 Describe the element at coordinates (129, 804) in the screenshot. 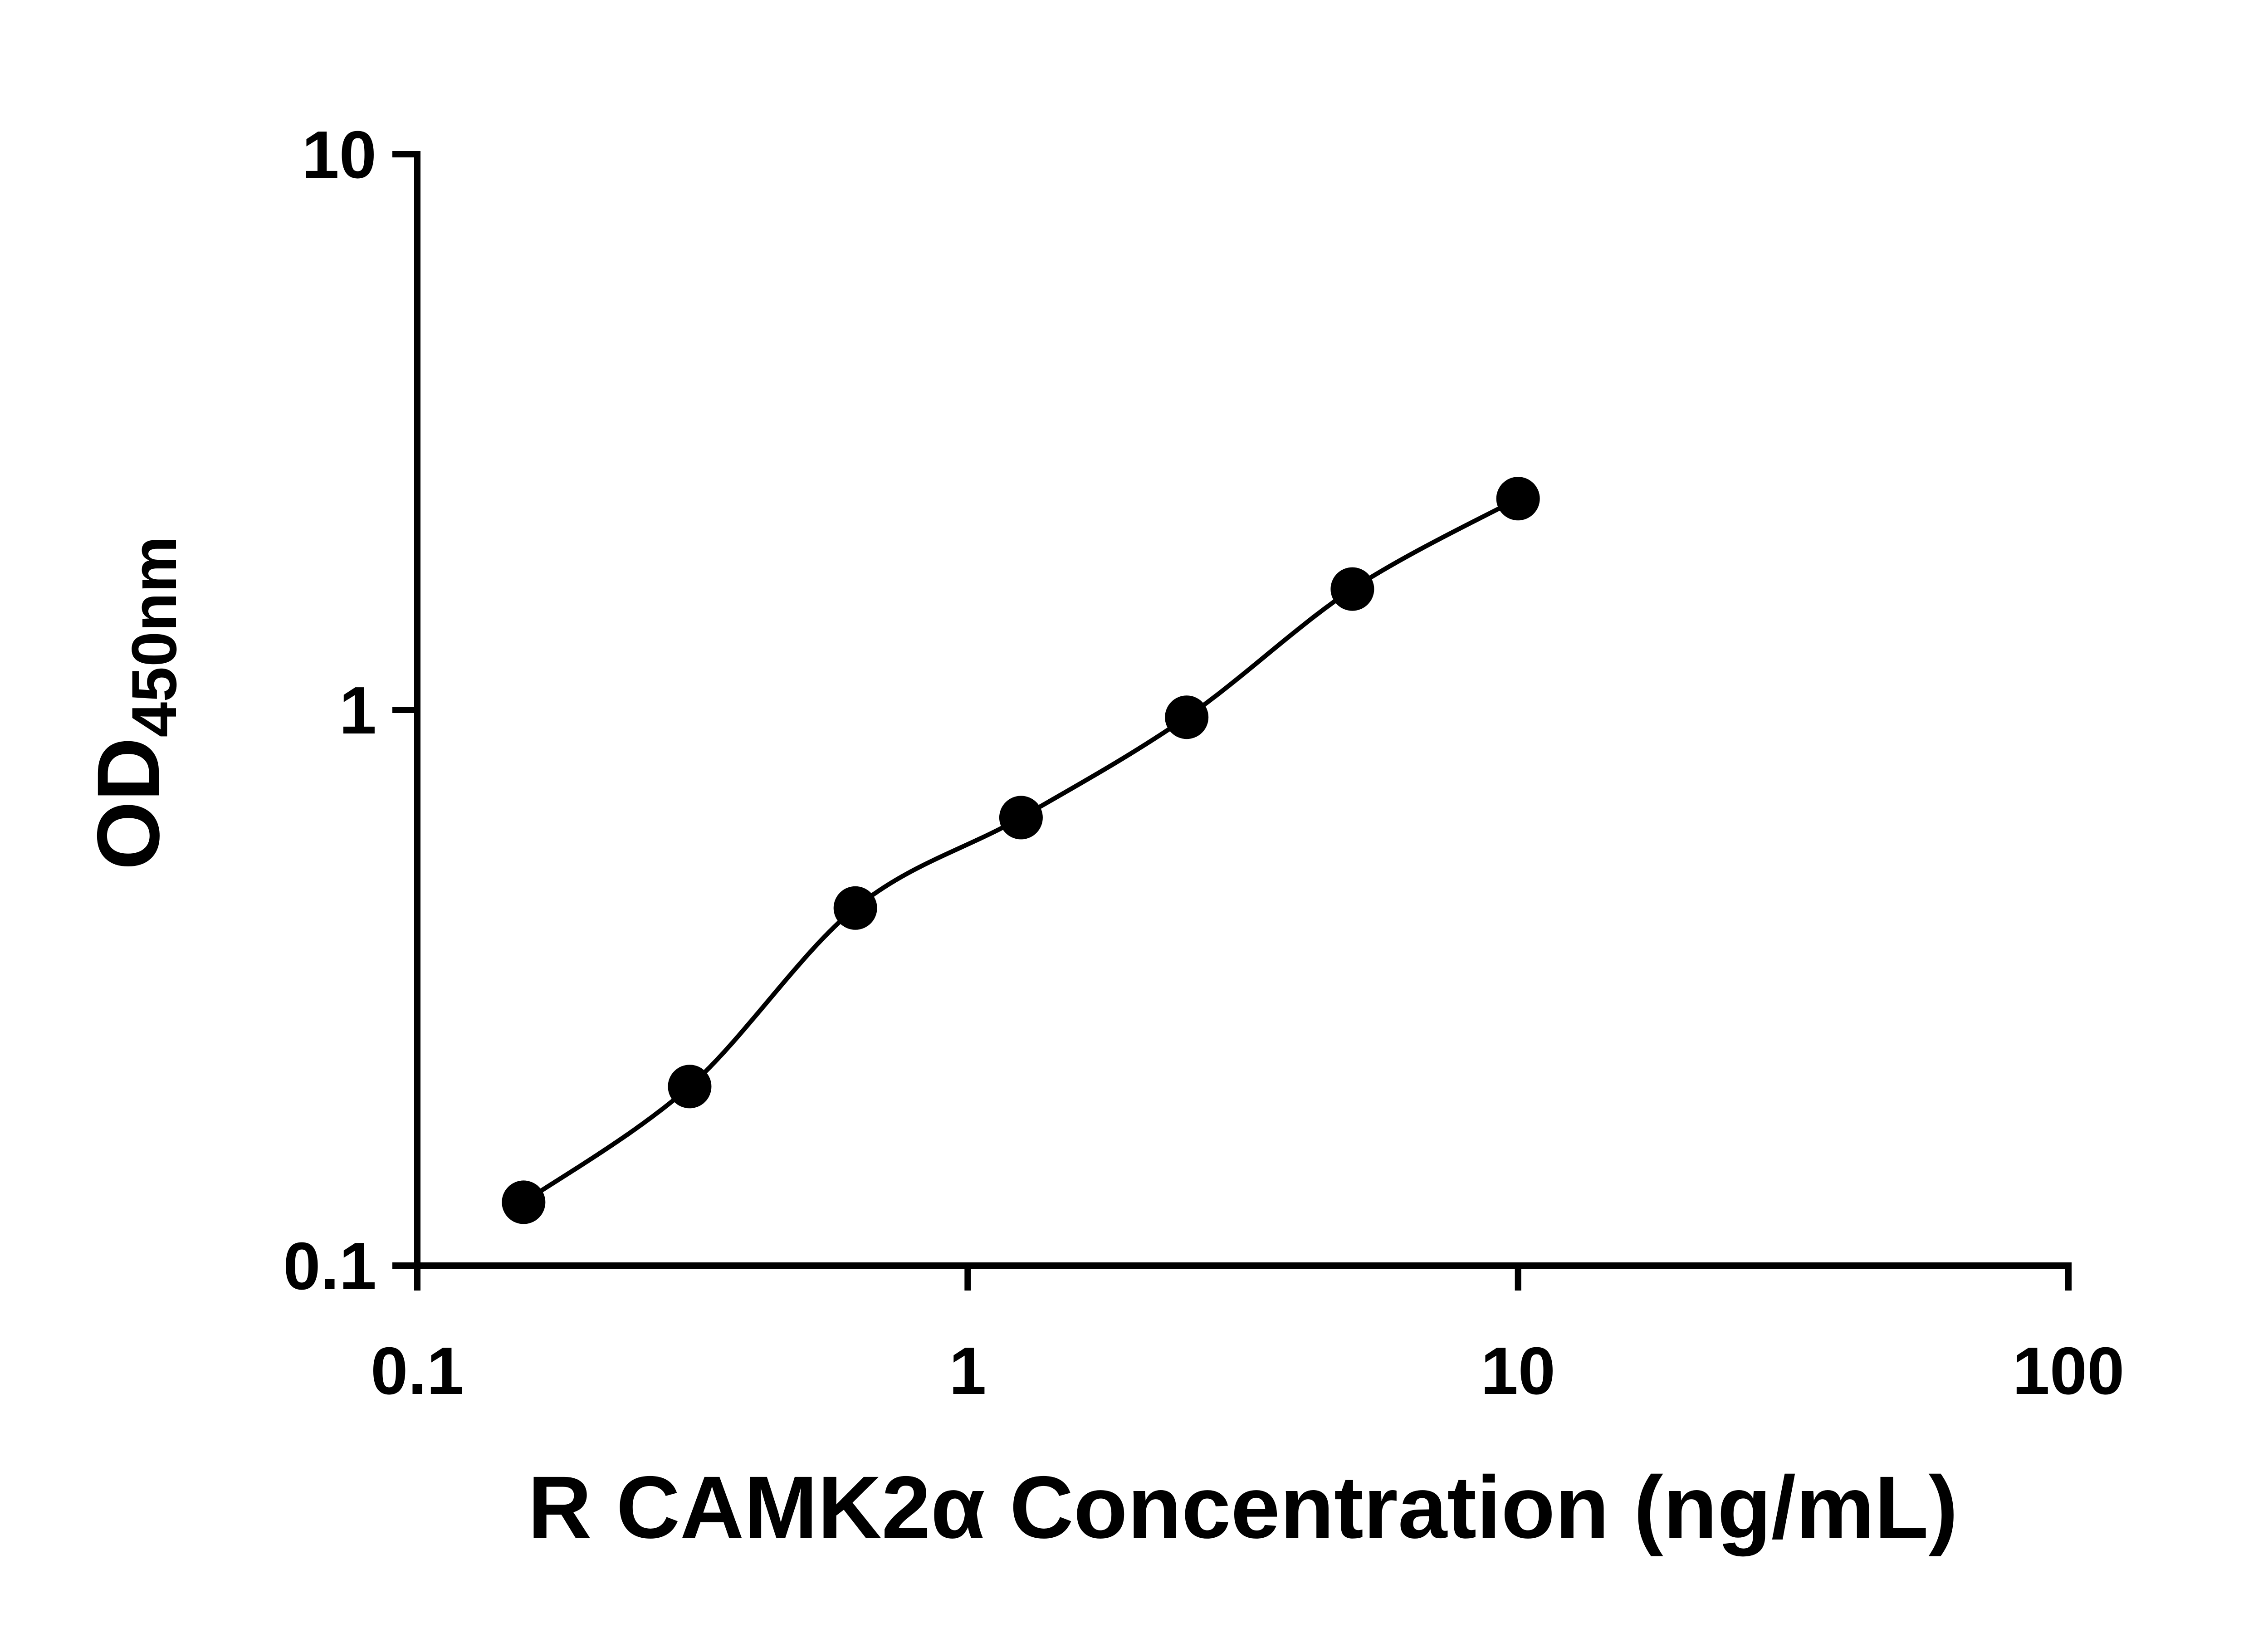

I see `y-axis-title-main: OD` at that location.